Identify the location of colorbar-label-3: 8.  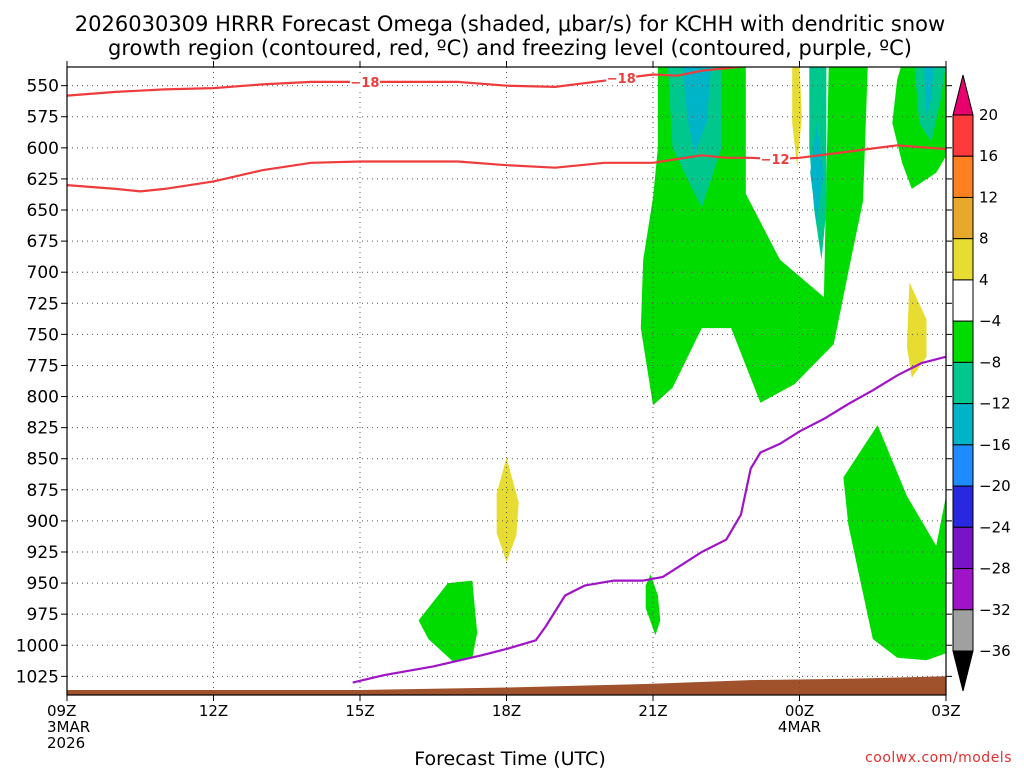
(984, 239).